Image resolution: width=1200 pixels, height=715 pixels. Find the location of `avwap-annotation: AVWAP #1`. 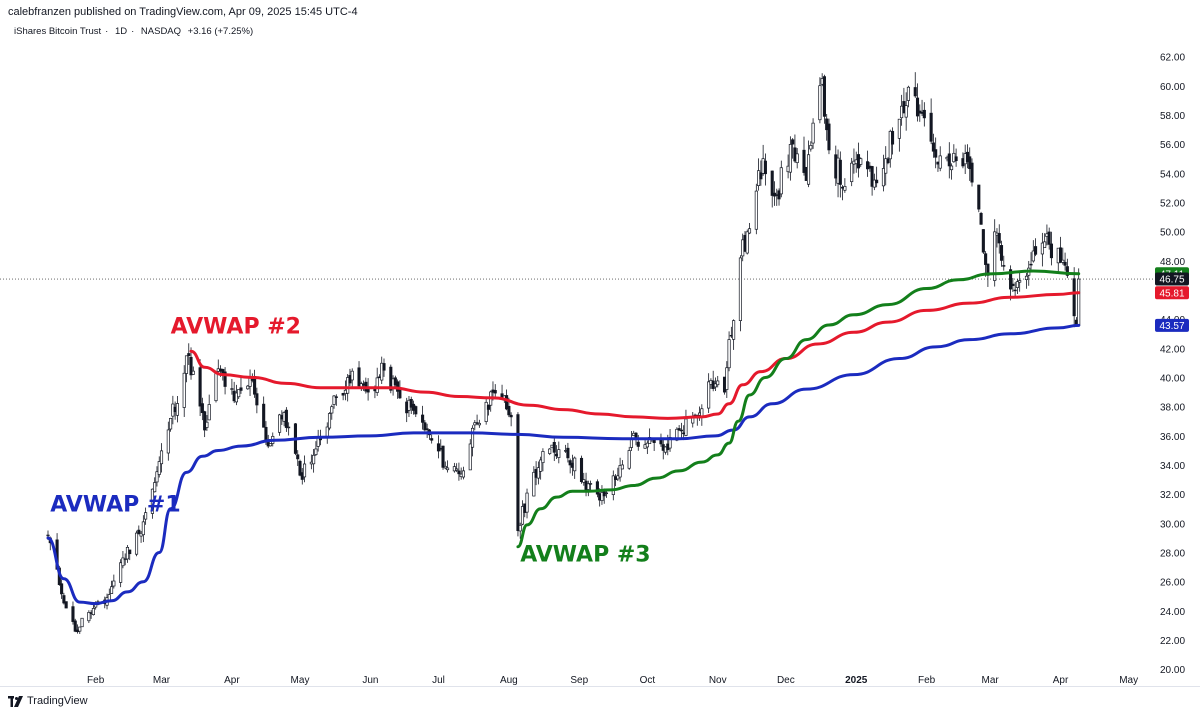

avwap-annotation: AVWAP #1 is located at coordinates (115, 505).